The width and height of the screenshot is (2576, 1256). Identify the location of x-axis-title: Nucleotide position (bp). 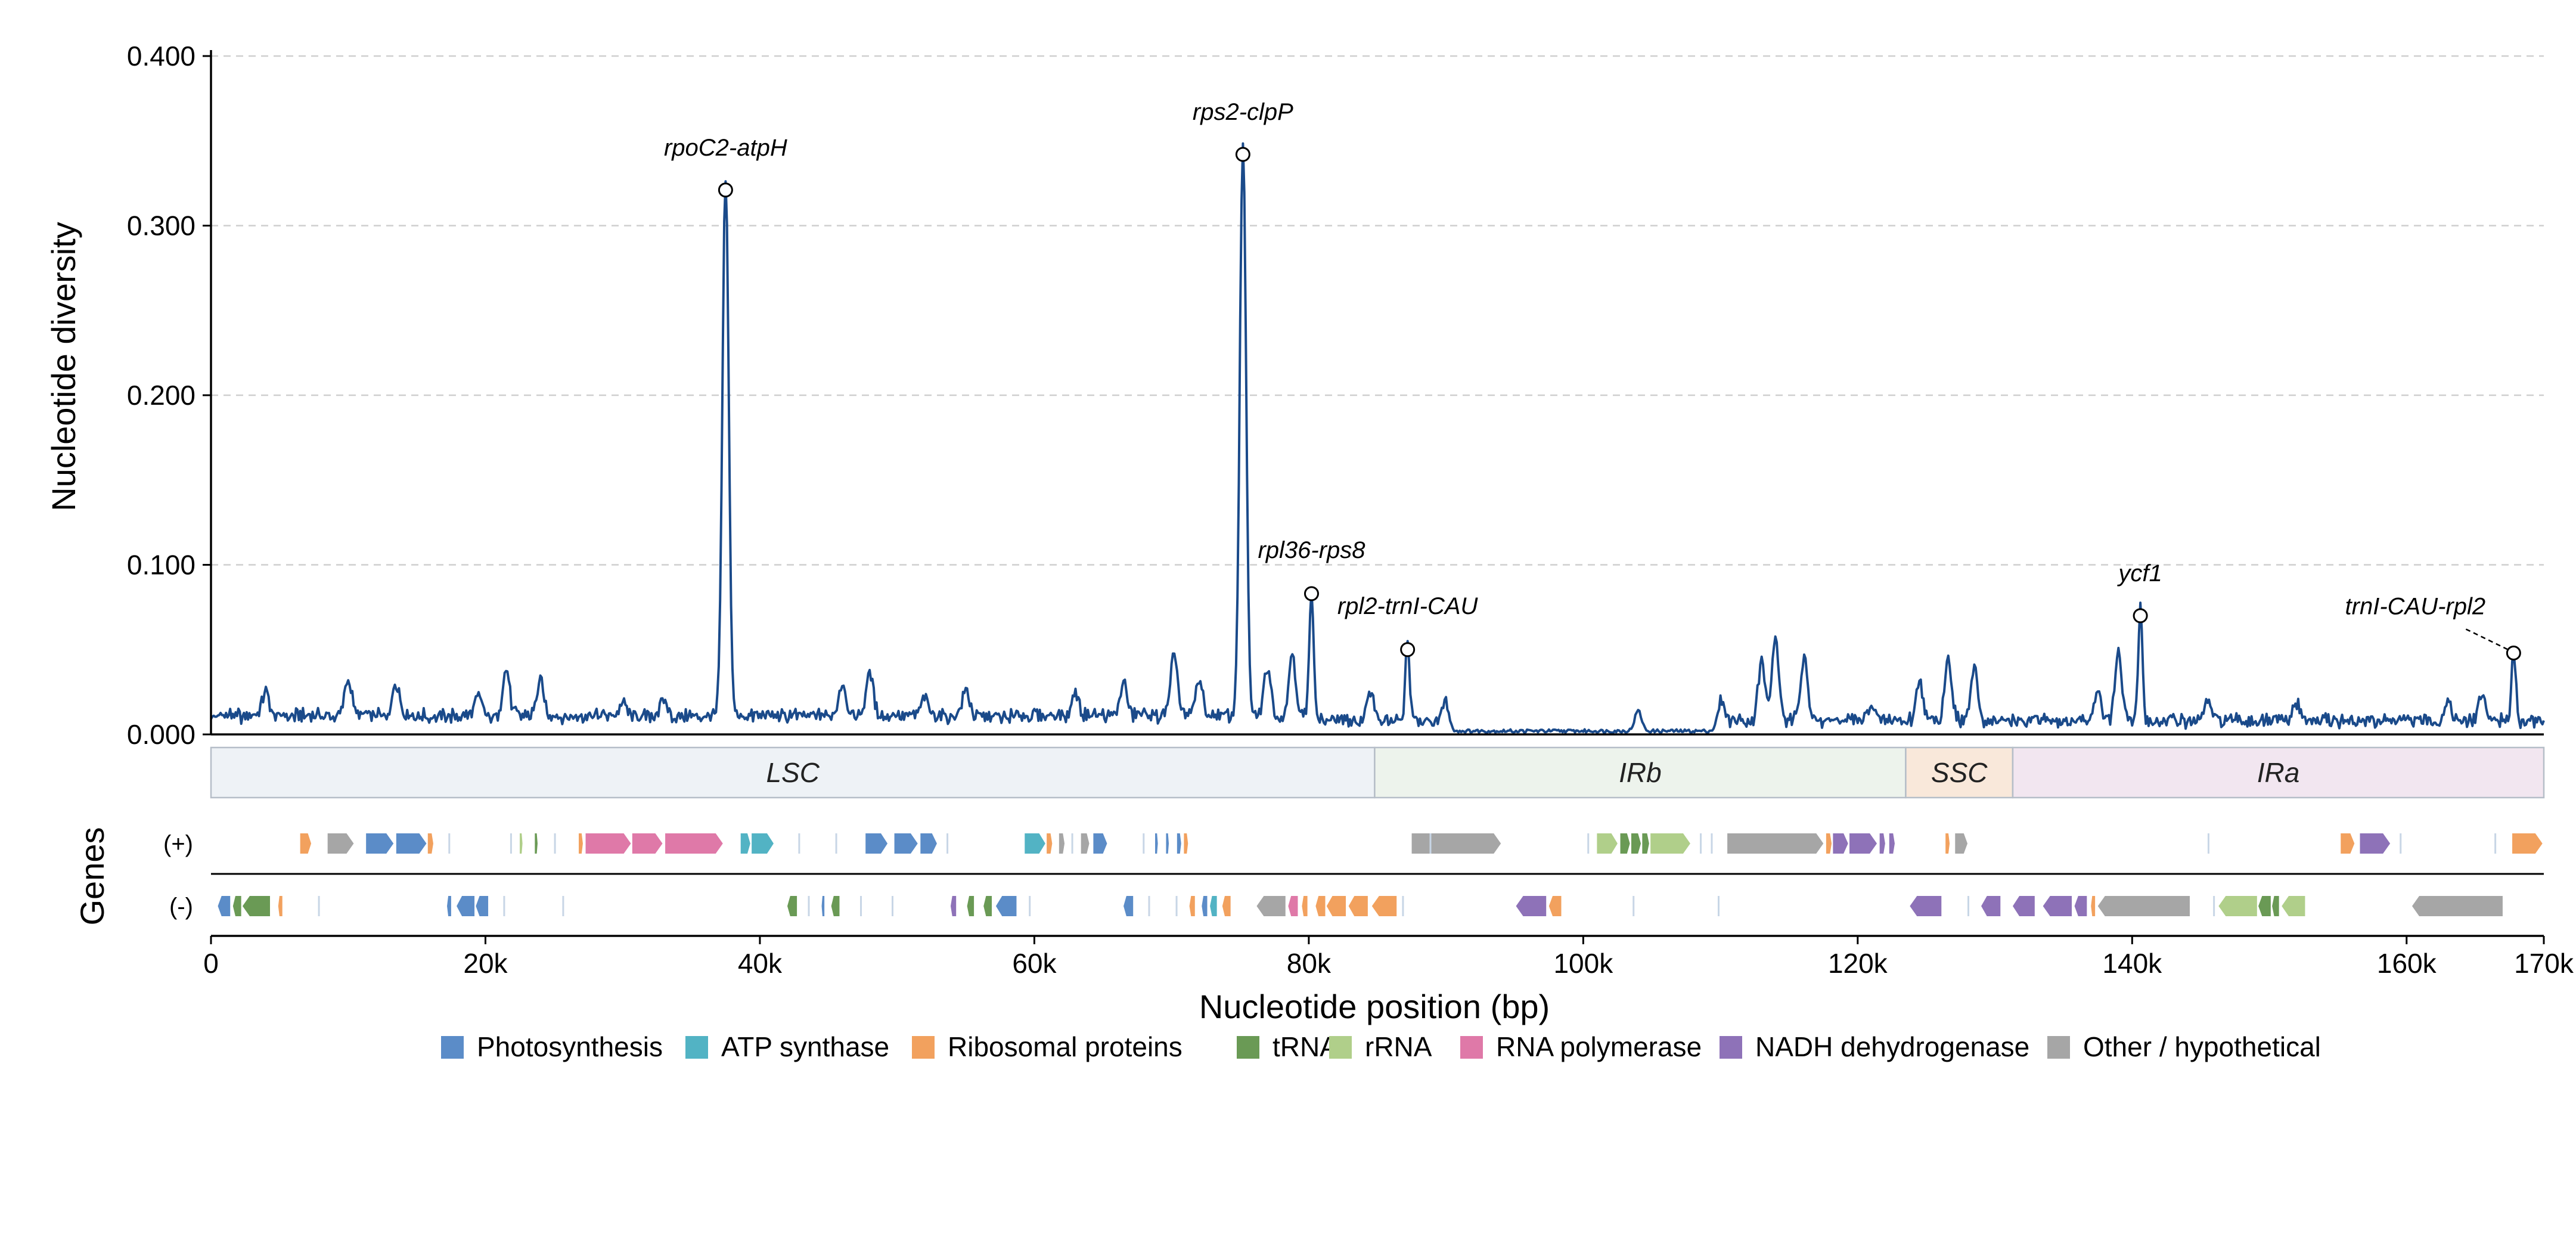
(1374, 1007).